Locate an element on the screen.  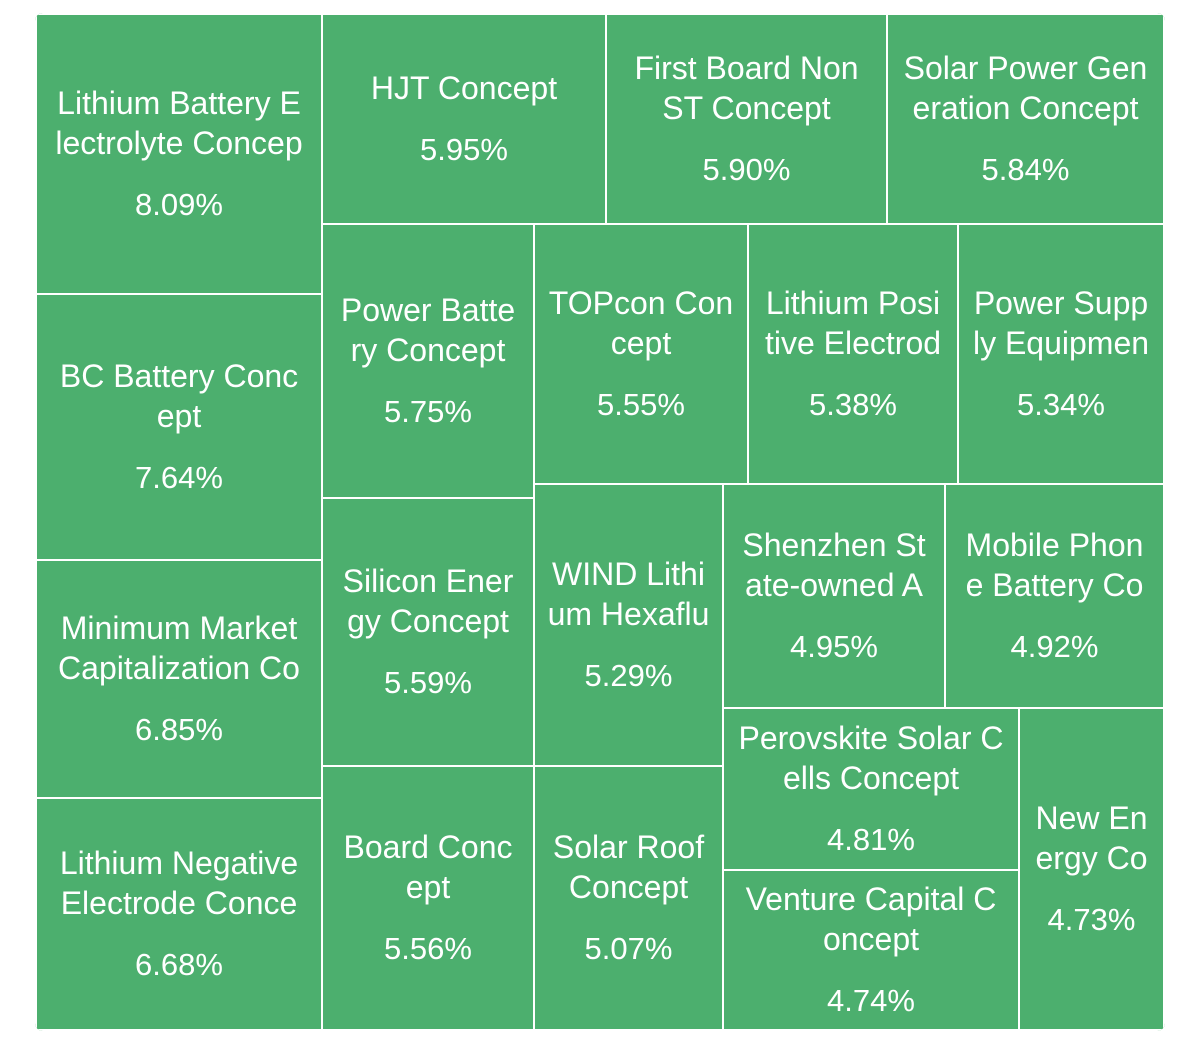
tile-label: Solar Roof Concept is located at coordinates (628, 867).